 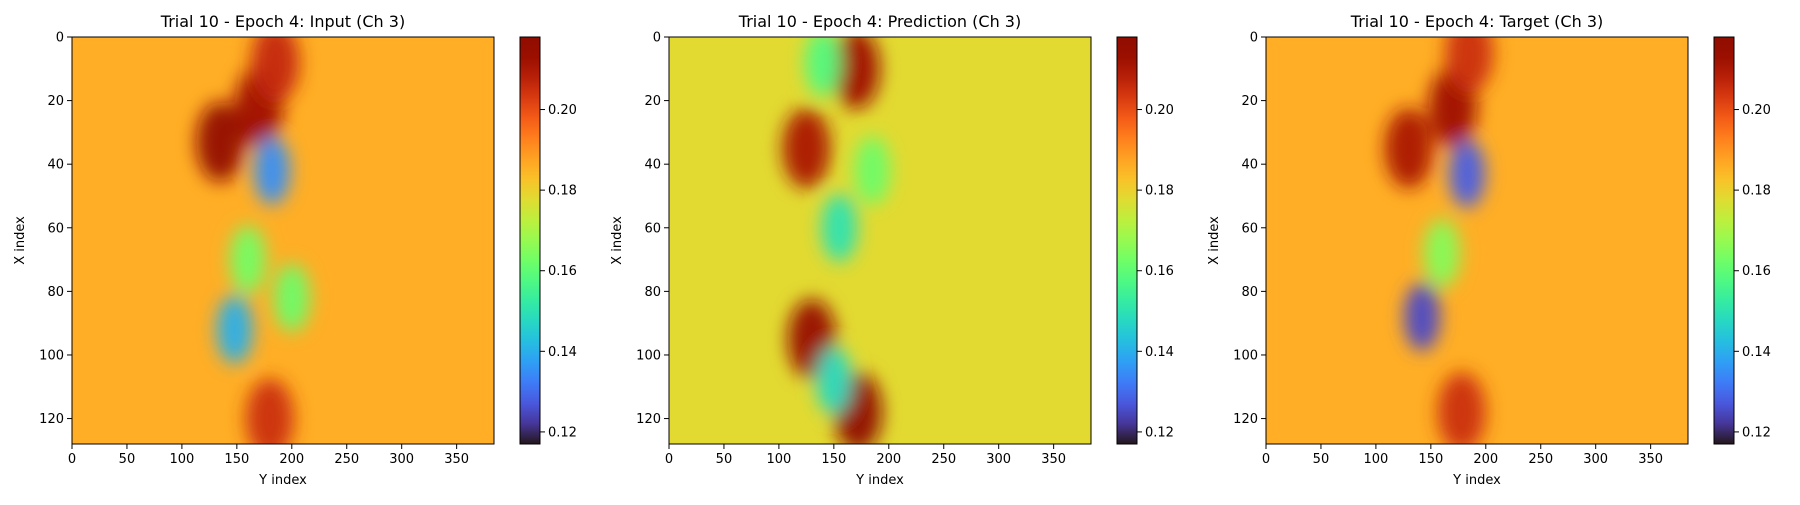 I want to click on chart-title: Trial 10 - Epoch 4: Target (Ch 3), so click(x=1476, y=21).